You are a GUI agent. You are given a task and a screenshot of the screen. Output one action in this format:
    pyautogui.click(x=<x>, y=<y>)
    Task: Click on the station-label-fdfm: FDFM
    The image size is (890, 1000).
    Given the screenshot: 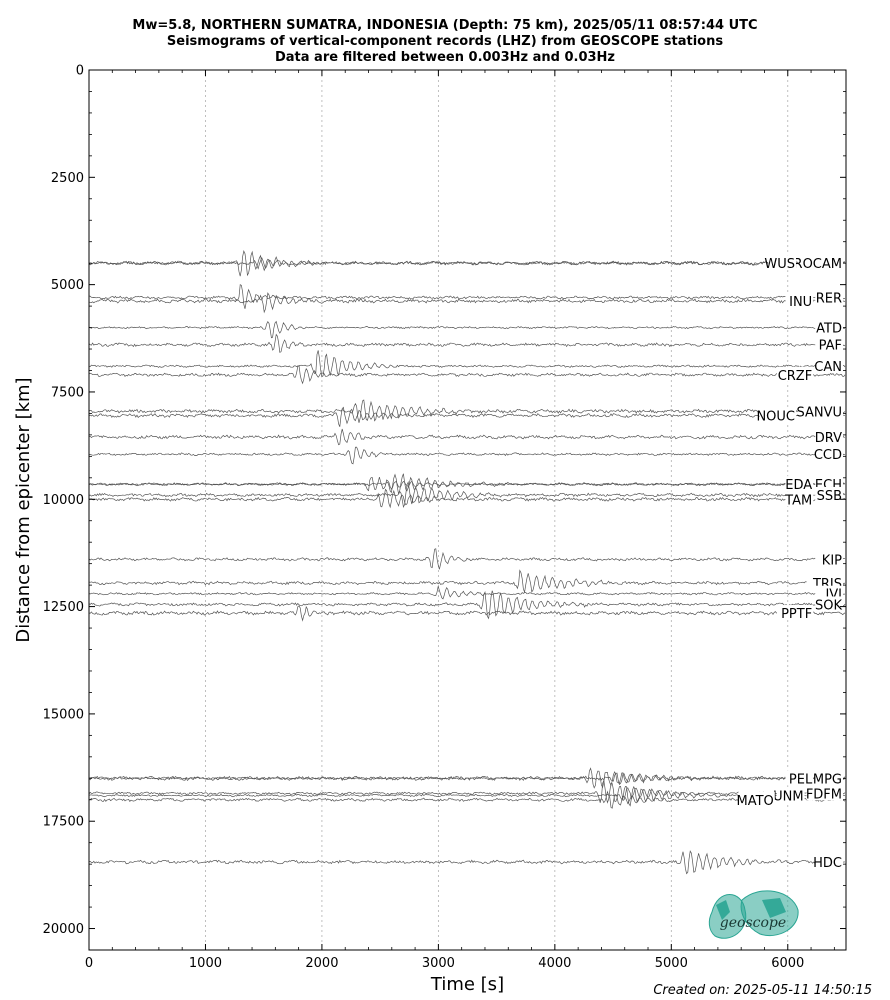 What is the action you would take?
    pyautogui.click(x=824, y=794)
    